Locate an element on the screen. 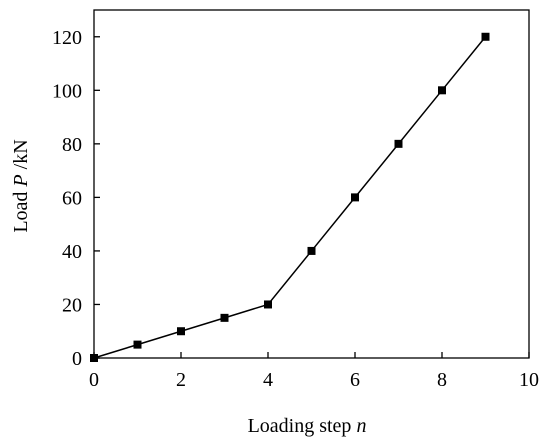  y-tick-label: 60 is located at coordinates (72, 198).